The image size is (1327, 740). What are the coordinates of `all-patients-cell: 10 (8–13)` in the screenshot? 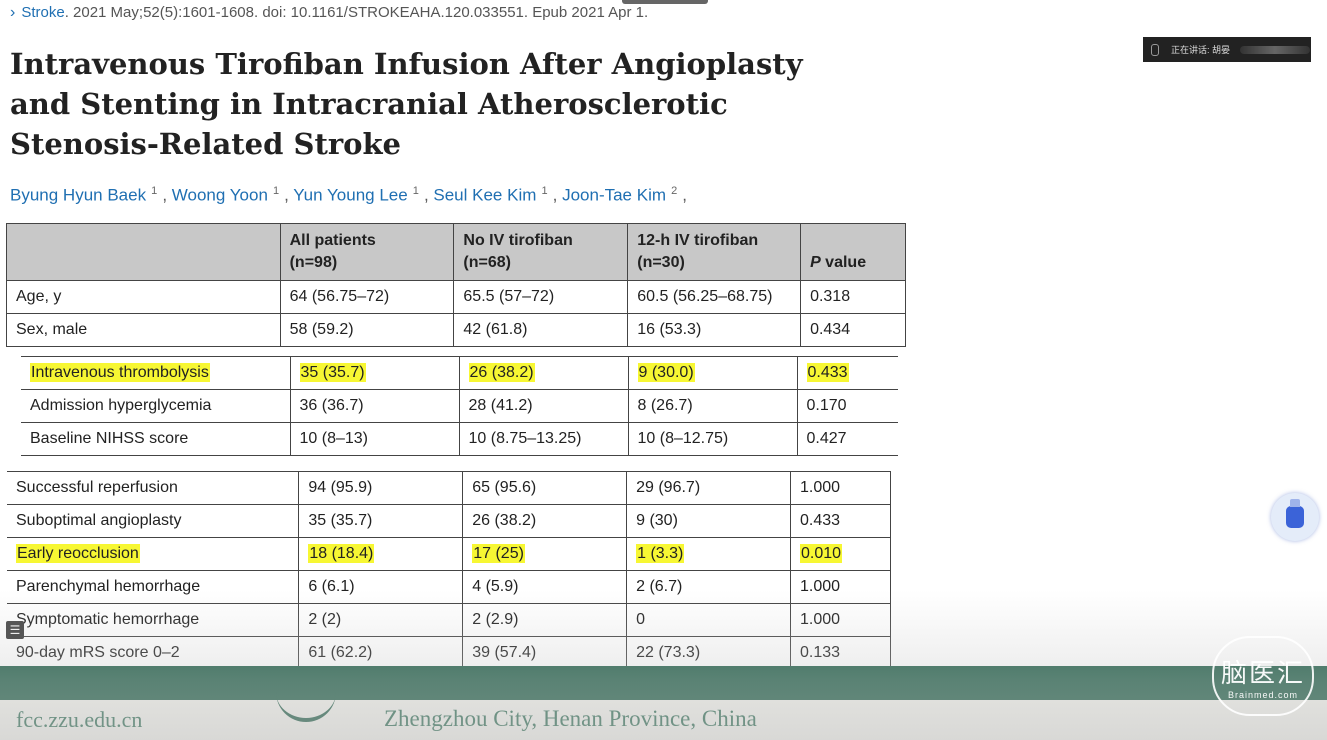 It's located at (374, 439).